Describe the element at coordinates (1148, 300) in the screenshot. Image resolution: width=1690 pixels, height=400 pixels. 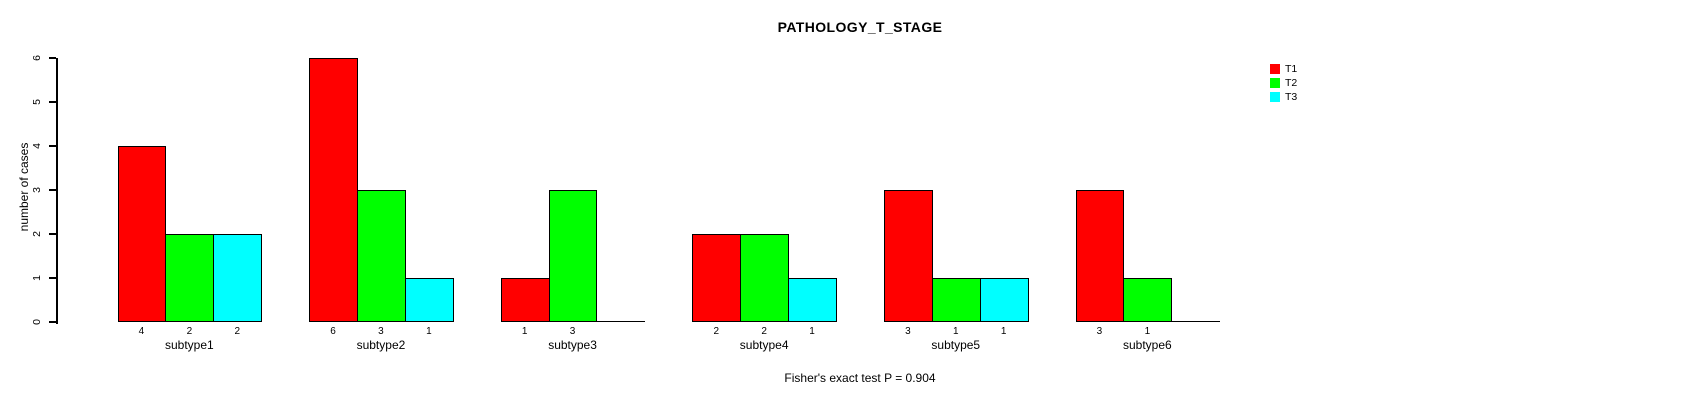
I see `bar-T2-subtype6` at that location.